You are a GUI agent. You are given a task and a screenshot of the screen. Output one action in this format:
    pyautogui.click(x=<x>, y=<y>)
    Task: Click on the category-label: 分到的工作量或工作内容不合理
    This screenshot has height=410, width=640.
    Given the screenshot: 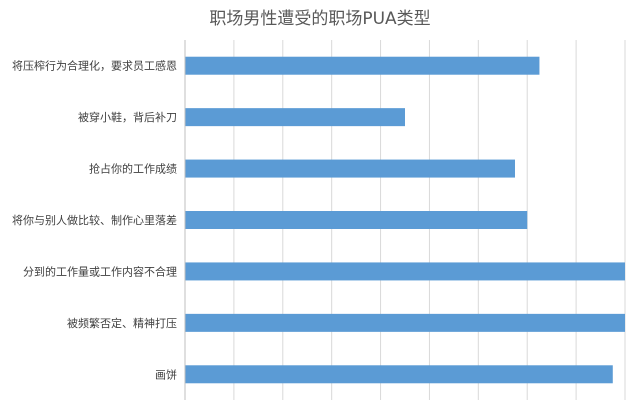 What is the action you would take?
    pyautogui.click(x=100, y=271)
    